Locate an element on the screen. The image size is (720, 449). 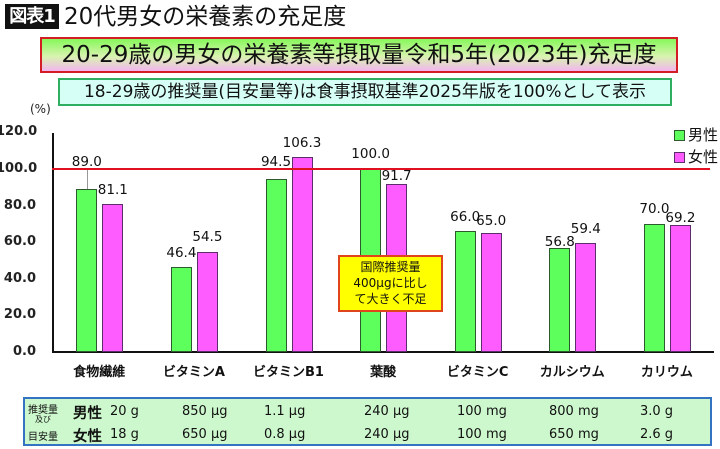
y-tick-label: 0.0 is located at coordinates (24, 351).